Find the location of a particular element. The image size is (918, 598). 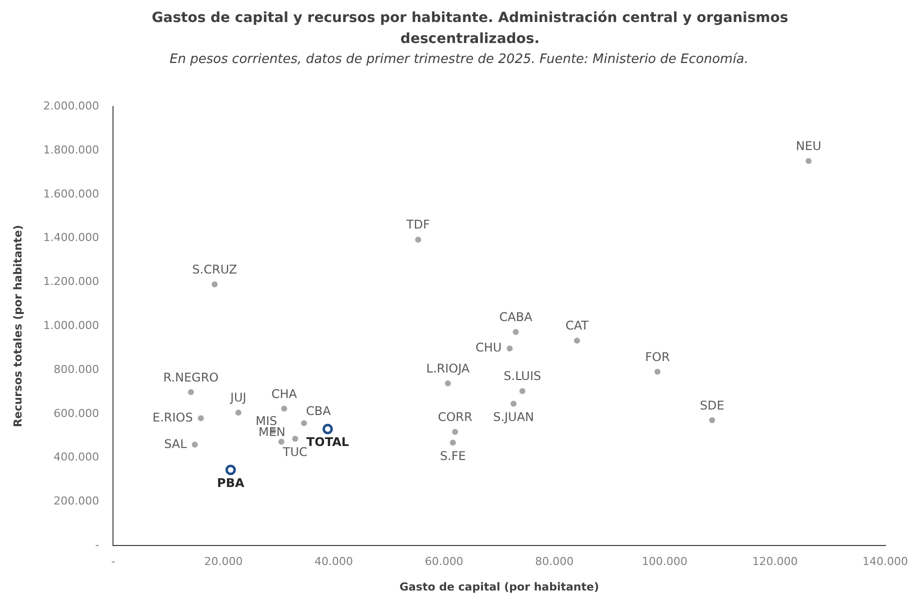

x-tick-label: 60.000 is located at coordinates (444, 561).